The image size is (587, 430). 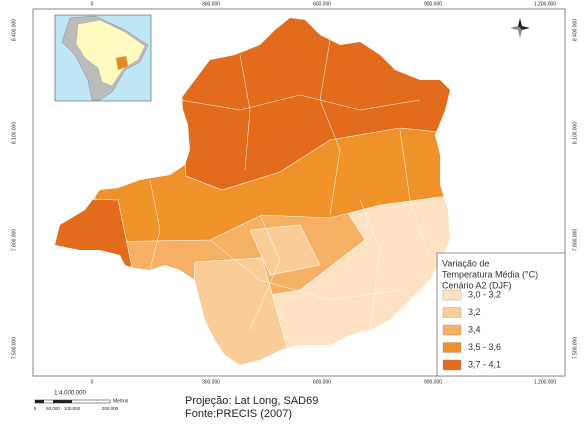 What do you see at coordinates (484, 364) in the screenshot?
I see `legend-label: 3,7 - 4,1` at bounding box center [484, 364].